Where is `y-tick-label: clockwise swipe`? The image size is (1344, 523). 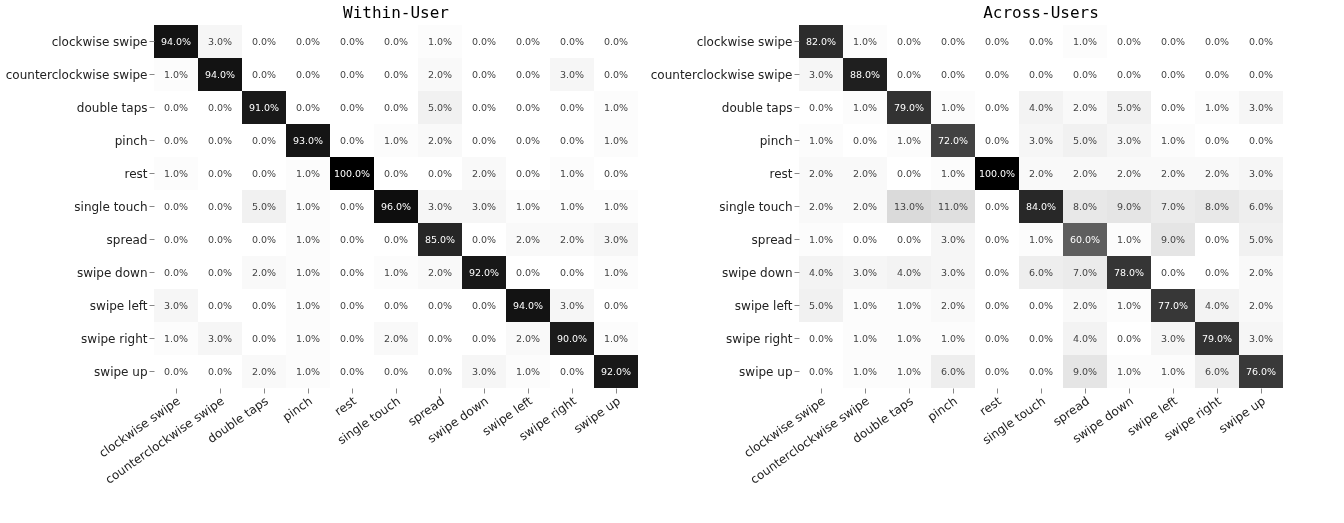 y-tick-label: clockwise swipe is located at coordinates (744, 41).